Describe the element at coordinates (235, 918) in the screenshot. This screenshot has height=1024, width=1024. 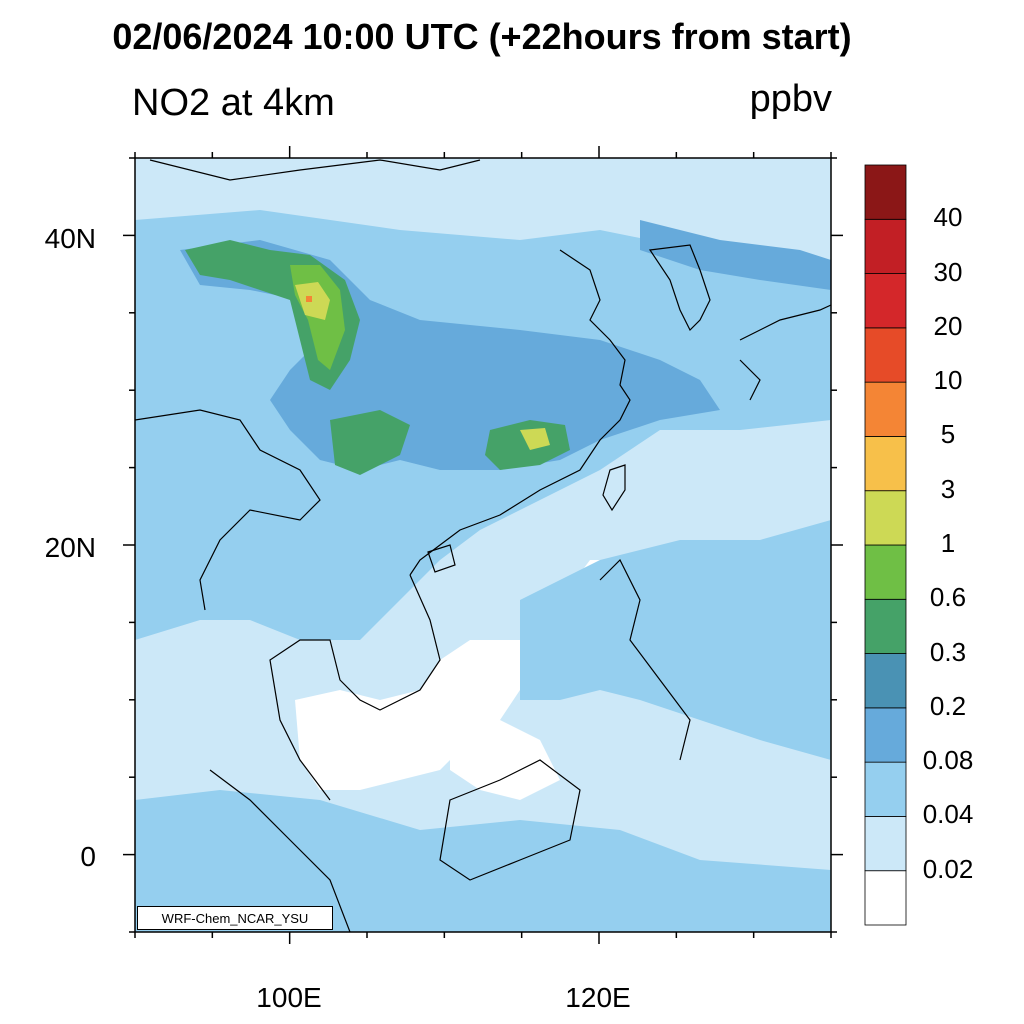
I see `model-credit: WRF-Chem_NCAR_YSU` at that location.